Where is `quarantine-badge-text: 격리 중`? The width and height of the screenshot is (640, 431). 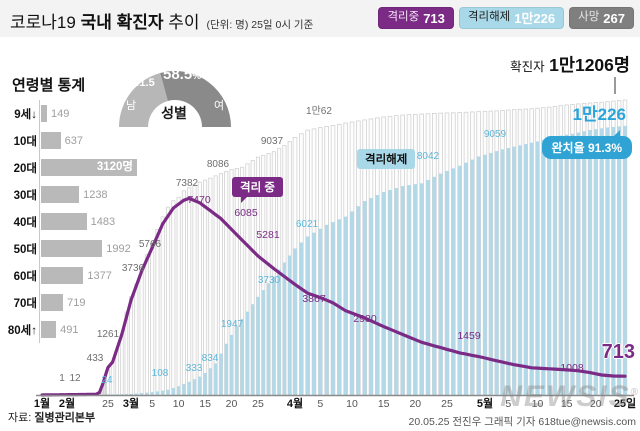
quarantine-badge-text: 격리 중 is located at coordinates (257, 188).